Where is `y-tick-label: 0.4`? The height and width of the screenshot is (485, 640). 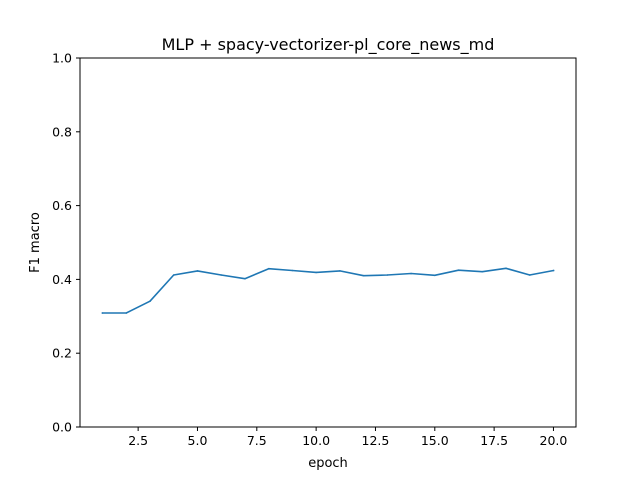
y-tick-label: 0.4 is located at coordinates (62, 279).